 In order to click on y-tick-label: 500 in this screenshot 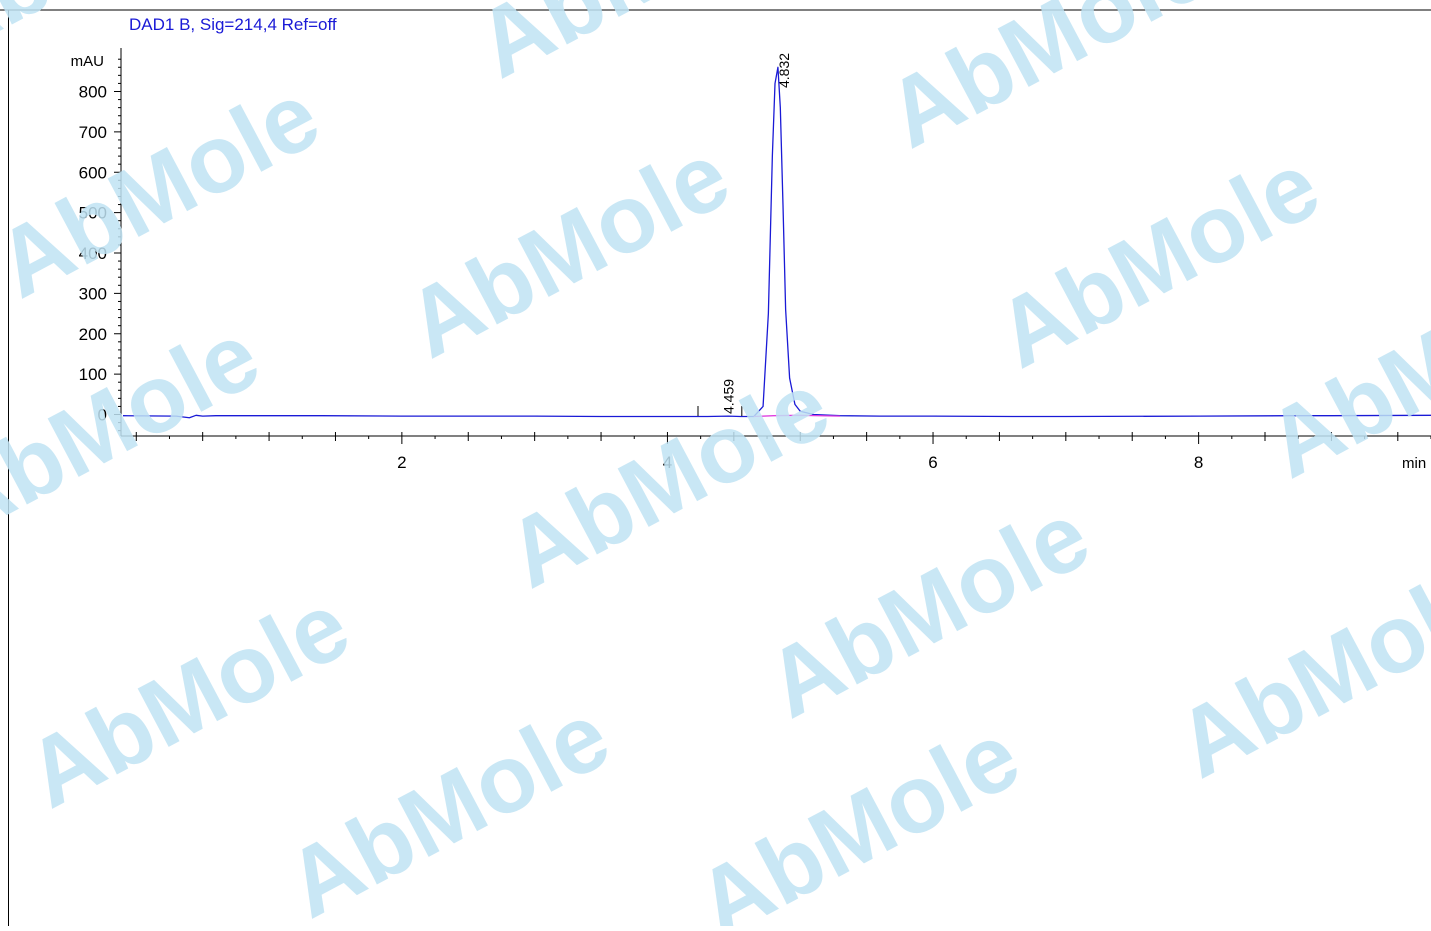, I will do `click(93, 213)`.